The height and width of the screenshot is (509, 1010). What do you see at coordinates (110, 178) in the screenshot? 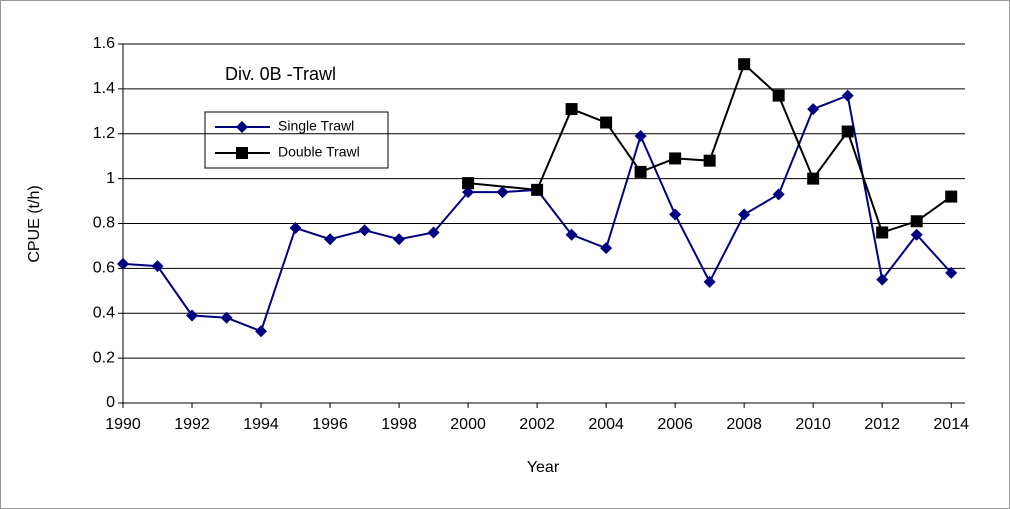
I see `y-tick-label: 1` at bounding box center [110, 178].